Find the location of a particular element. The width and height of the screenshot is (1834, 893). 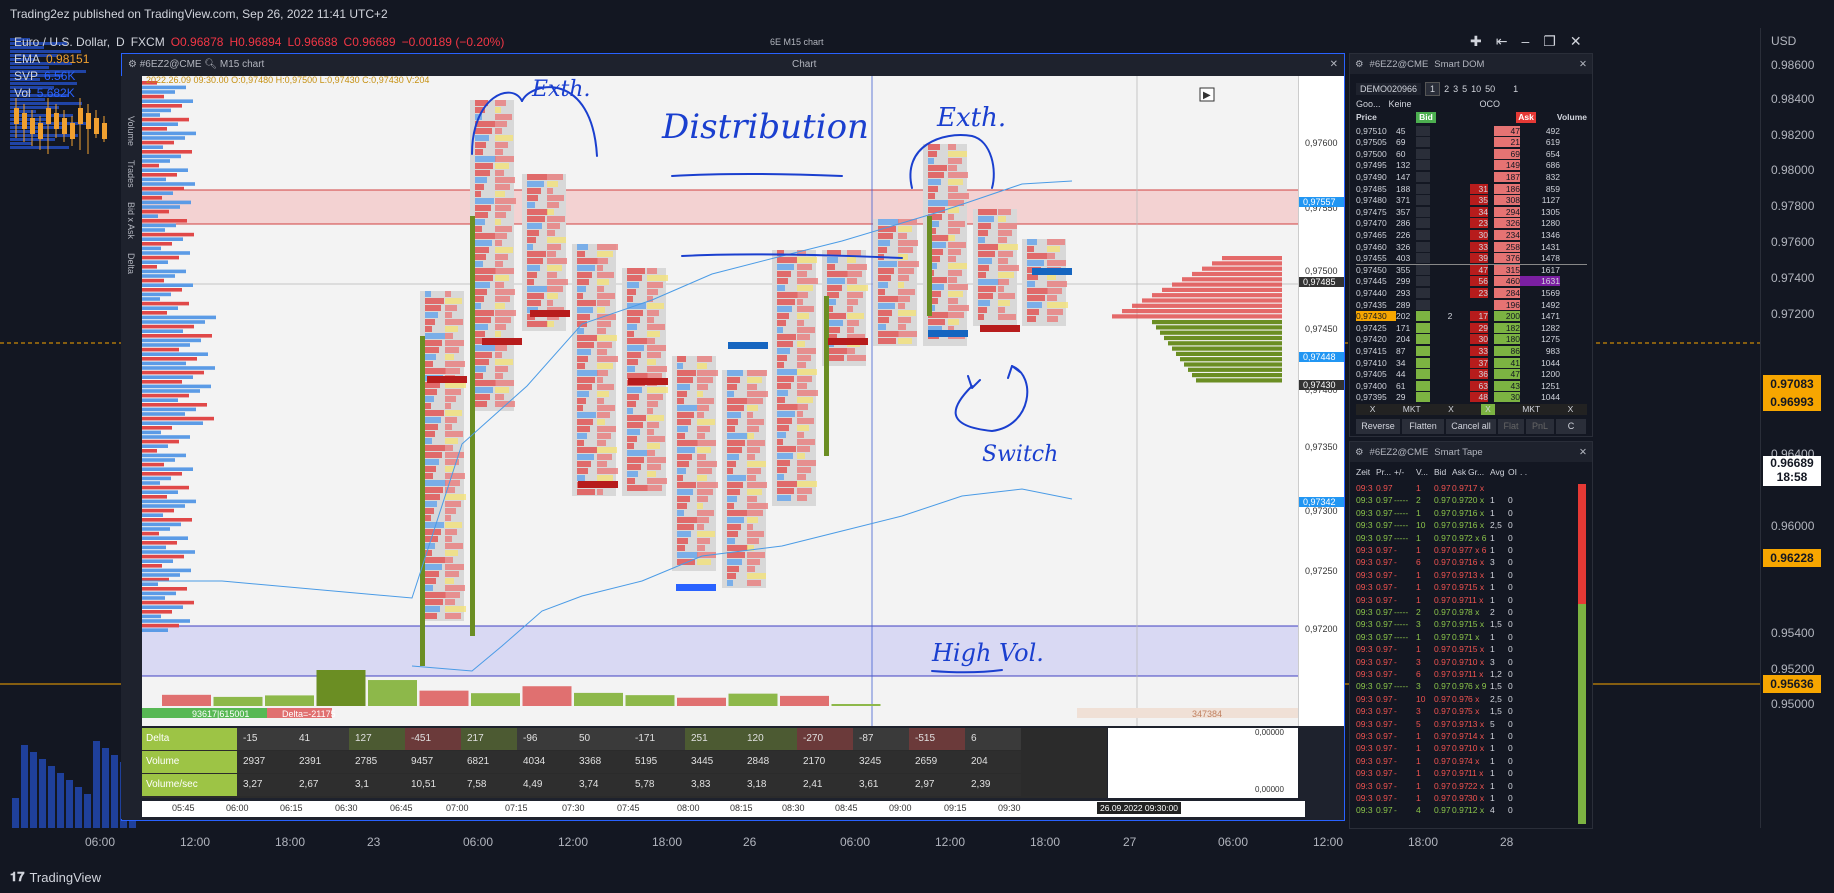

dom-mid-cell: 2 is located at coordinates (1450, 316).